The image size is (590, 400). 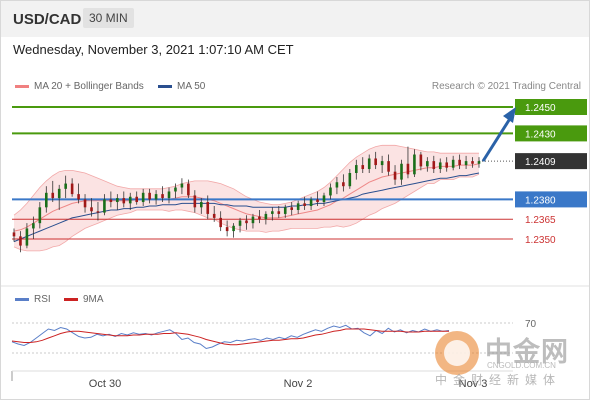 I want to click on watermark-subtitle: 中金财经新媒体, so click(x=498, y=380).